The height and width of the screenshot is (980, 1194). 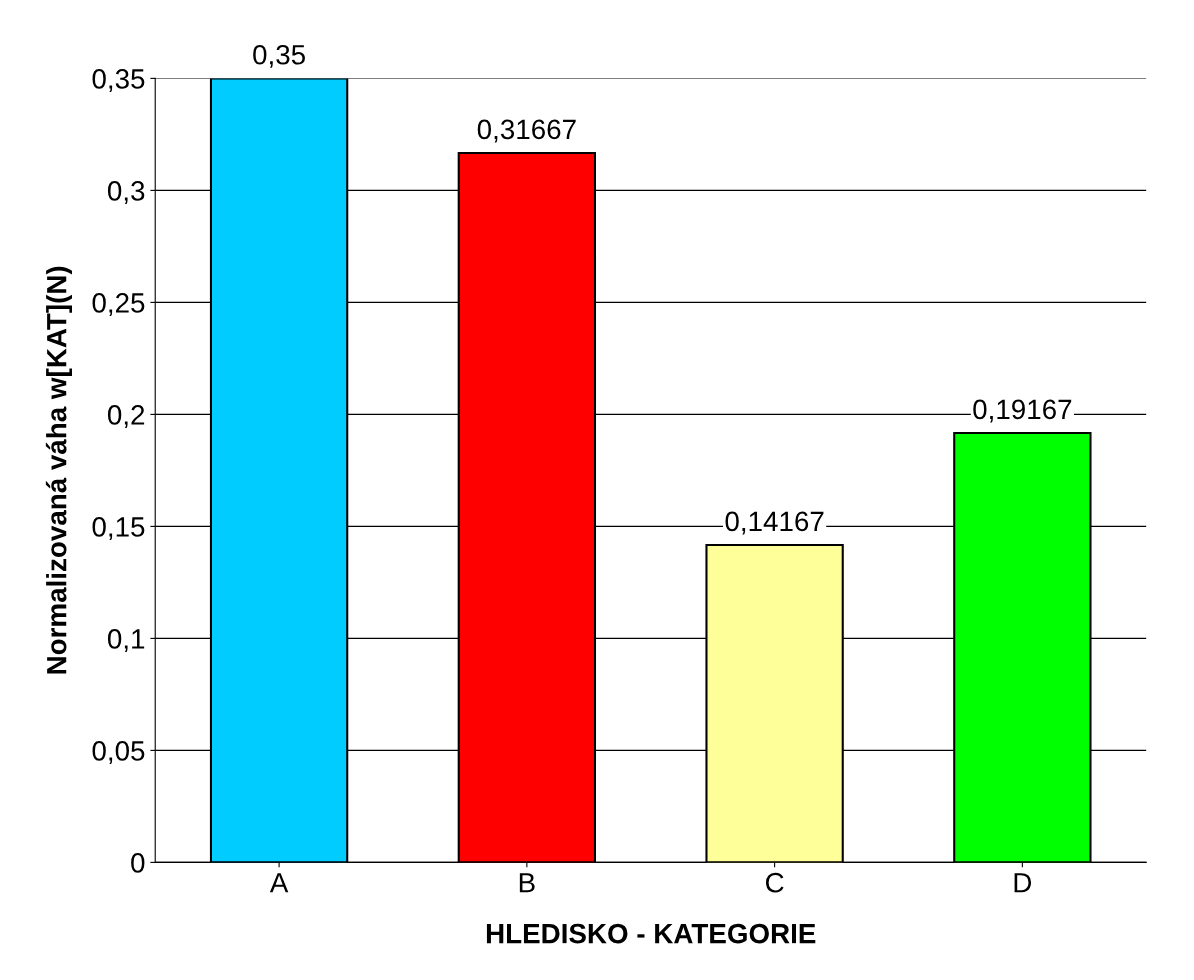 I want to click on data-label: 0,19167, so click(x=1022, y=411).